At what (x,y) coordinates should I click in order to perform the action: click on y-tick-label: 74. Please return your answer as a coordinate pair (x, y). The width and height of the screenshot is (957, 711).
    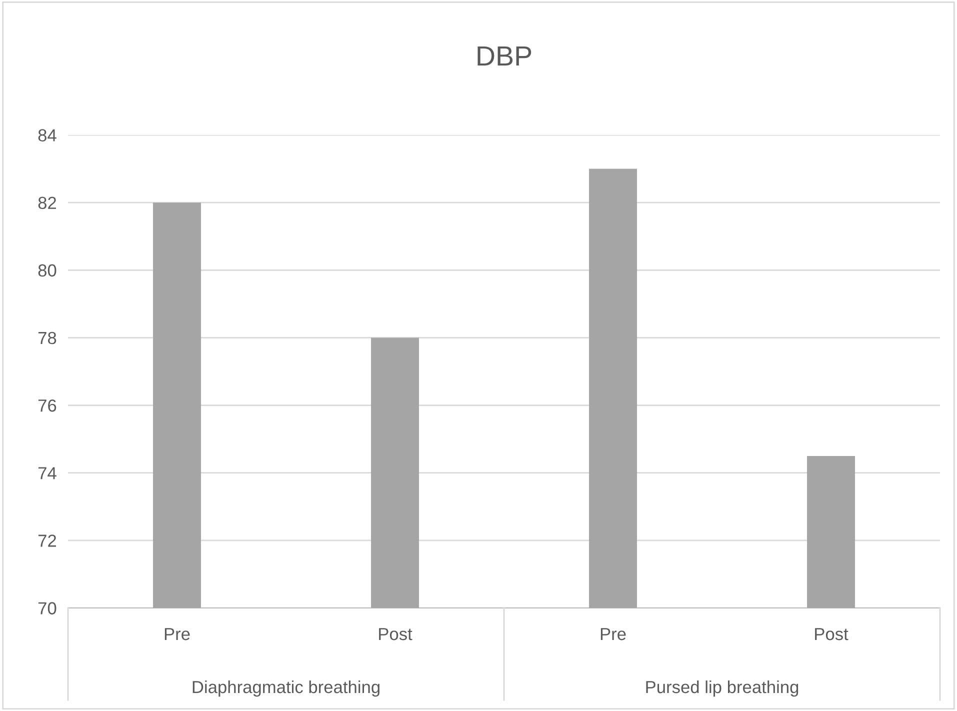
    Looking at the image, I should click on (47, 473).